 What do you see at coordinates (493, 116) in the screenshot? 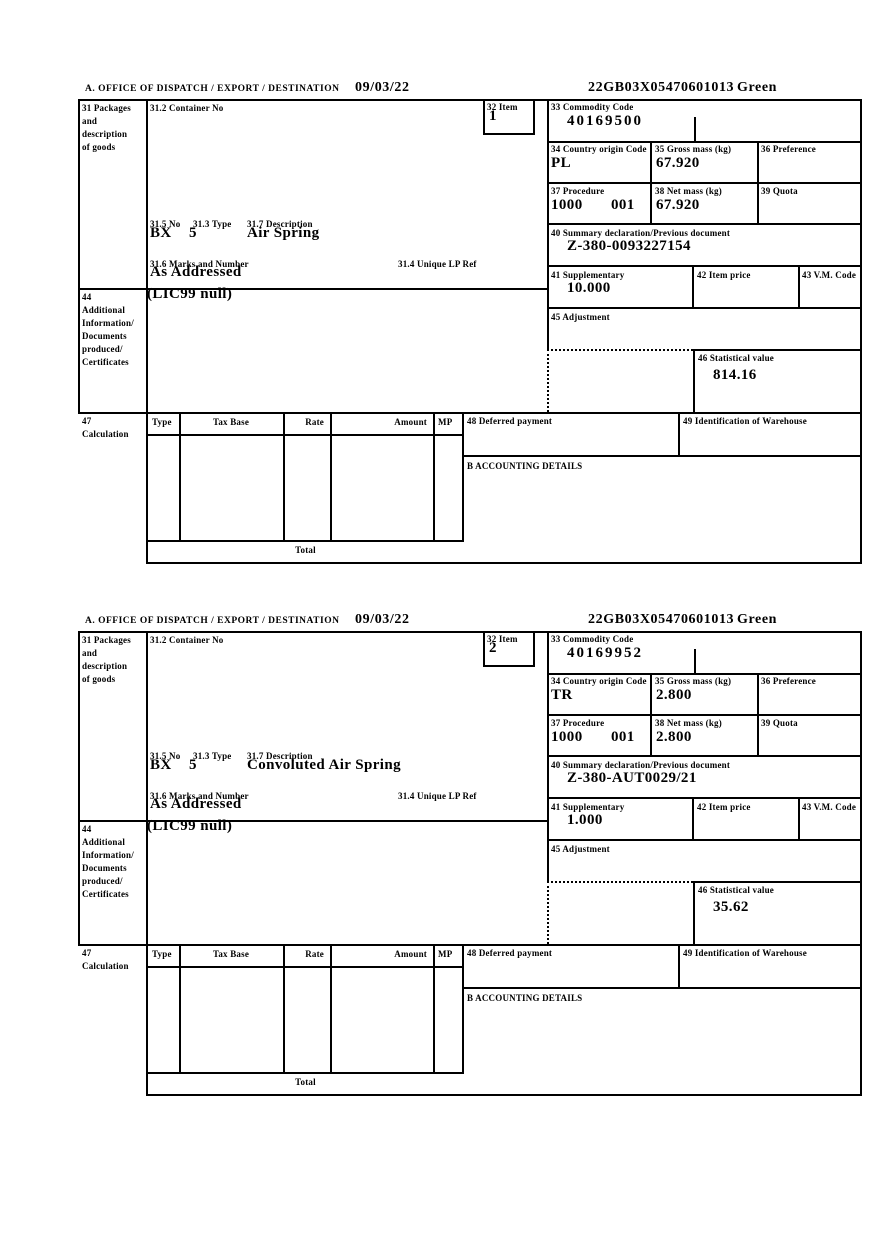
I see `item-number-value: 1` at bounding box center [493, 116].